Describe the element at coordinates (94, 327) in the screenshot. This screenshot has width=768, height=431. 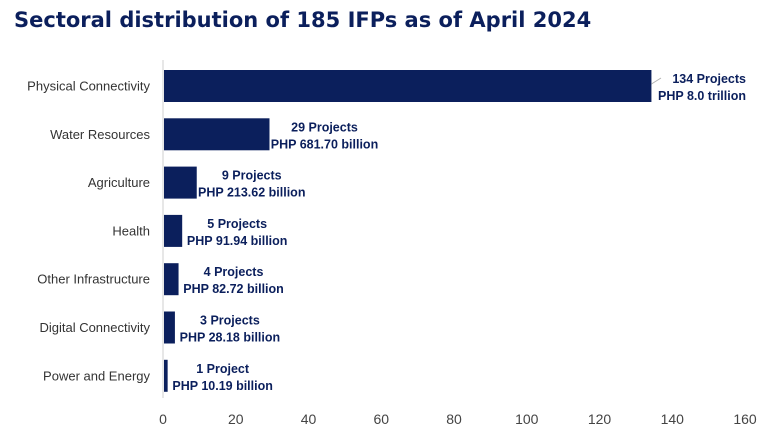
I see `category-label: Digital Connectivity` at that location.